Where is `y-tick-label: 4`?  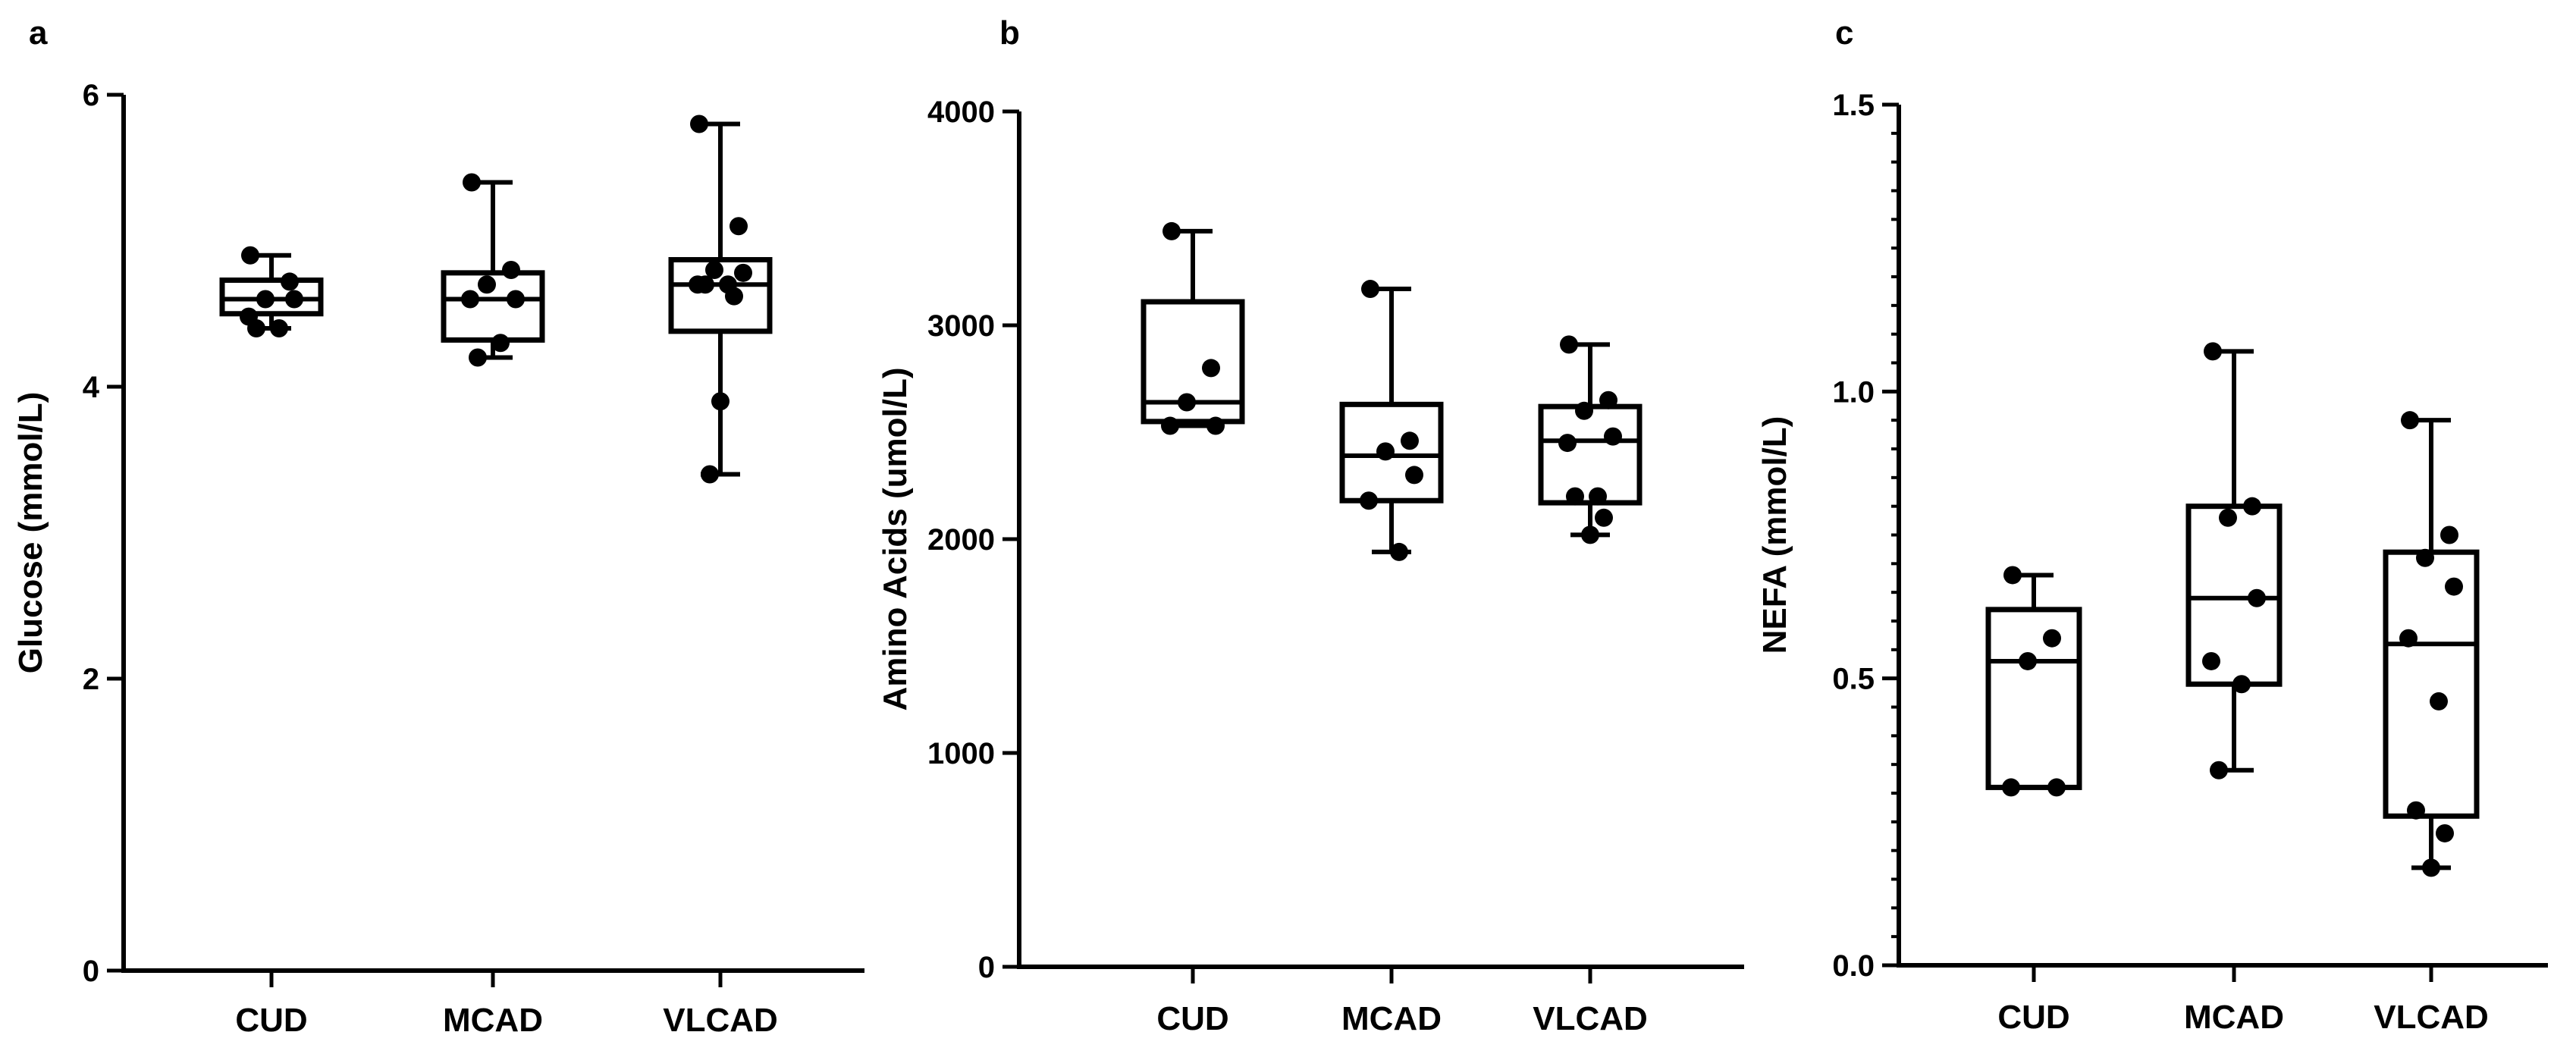 y-tick-label: 4 is located at coordinates (91, 387).